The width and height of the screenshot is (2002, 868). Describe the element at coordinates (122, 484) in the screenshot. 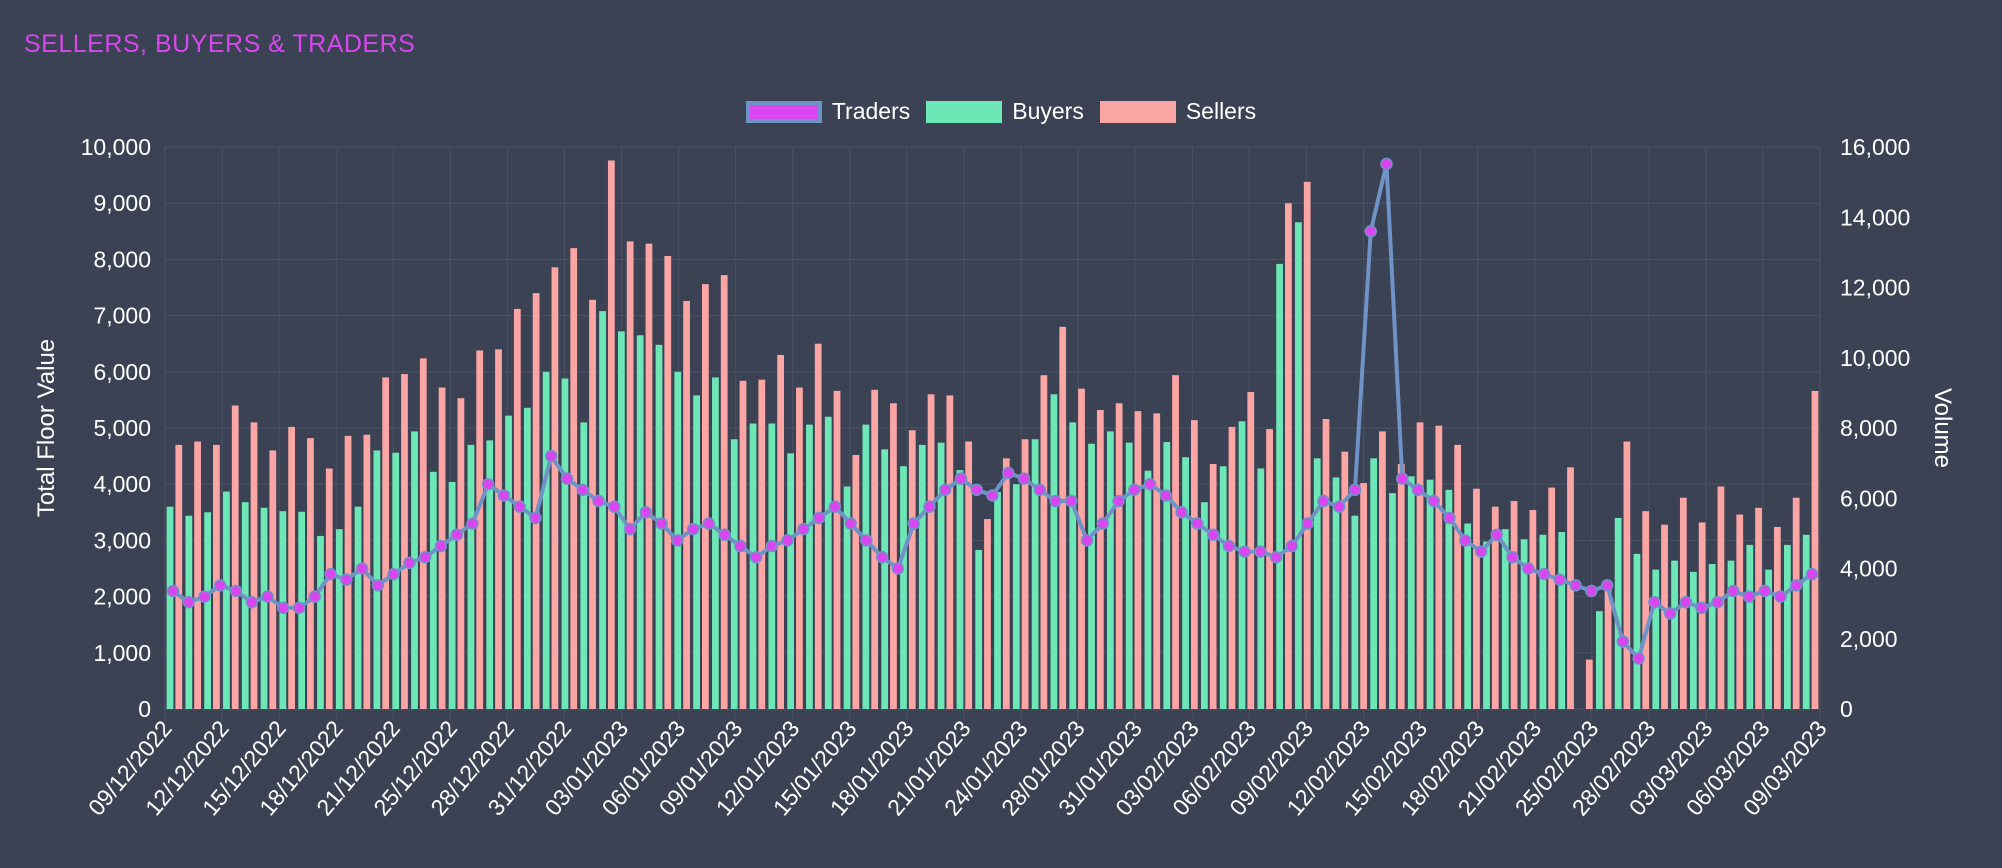

I see `y-tick-label: 4,000` at that location.